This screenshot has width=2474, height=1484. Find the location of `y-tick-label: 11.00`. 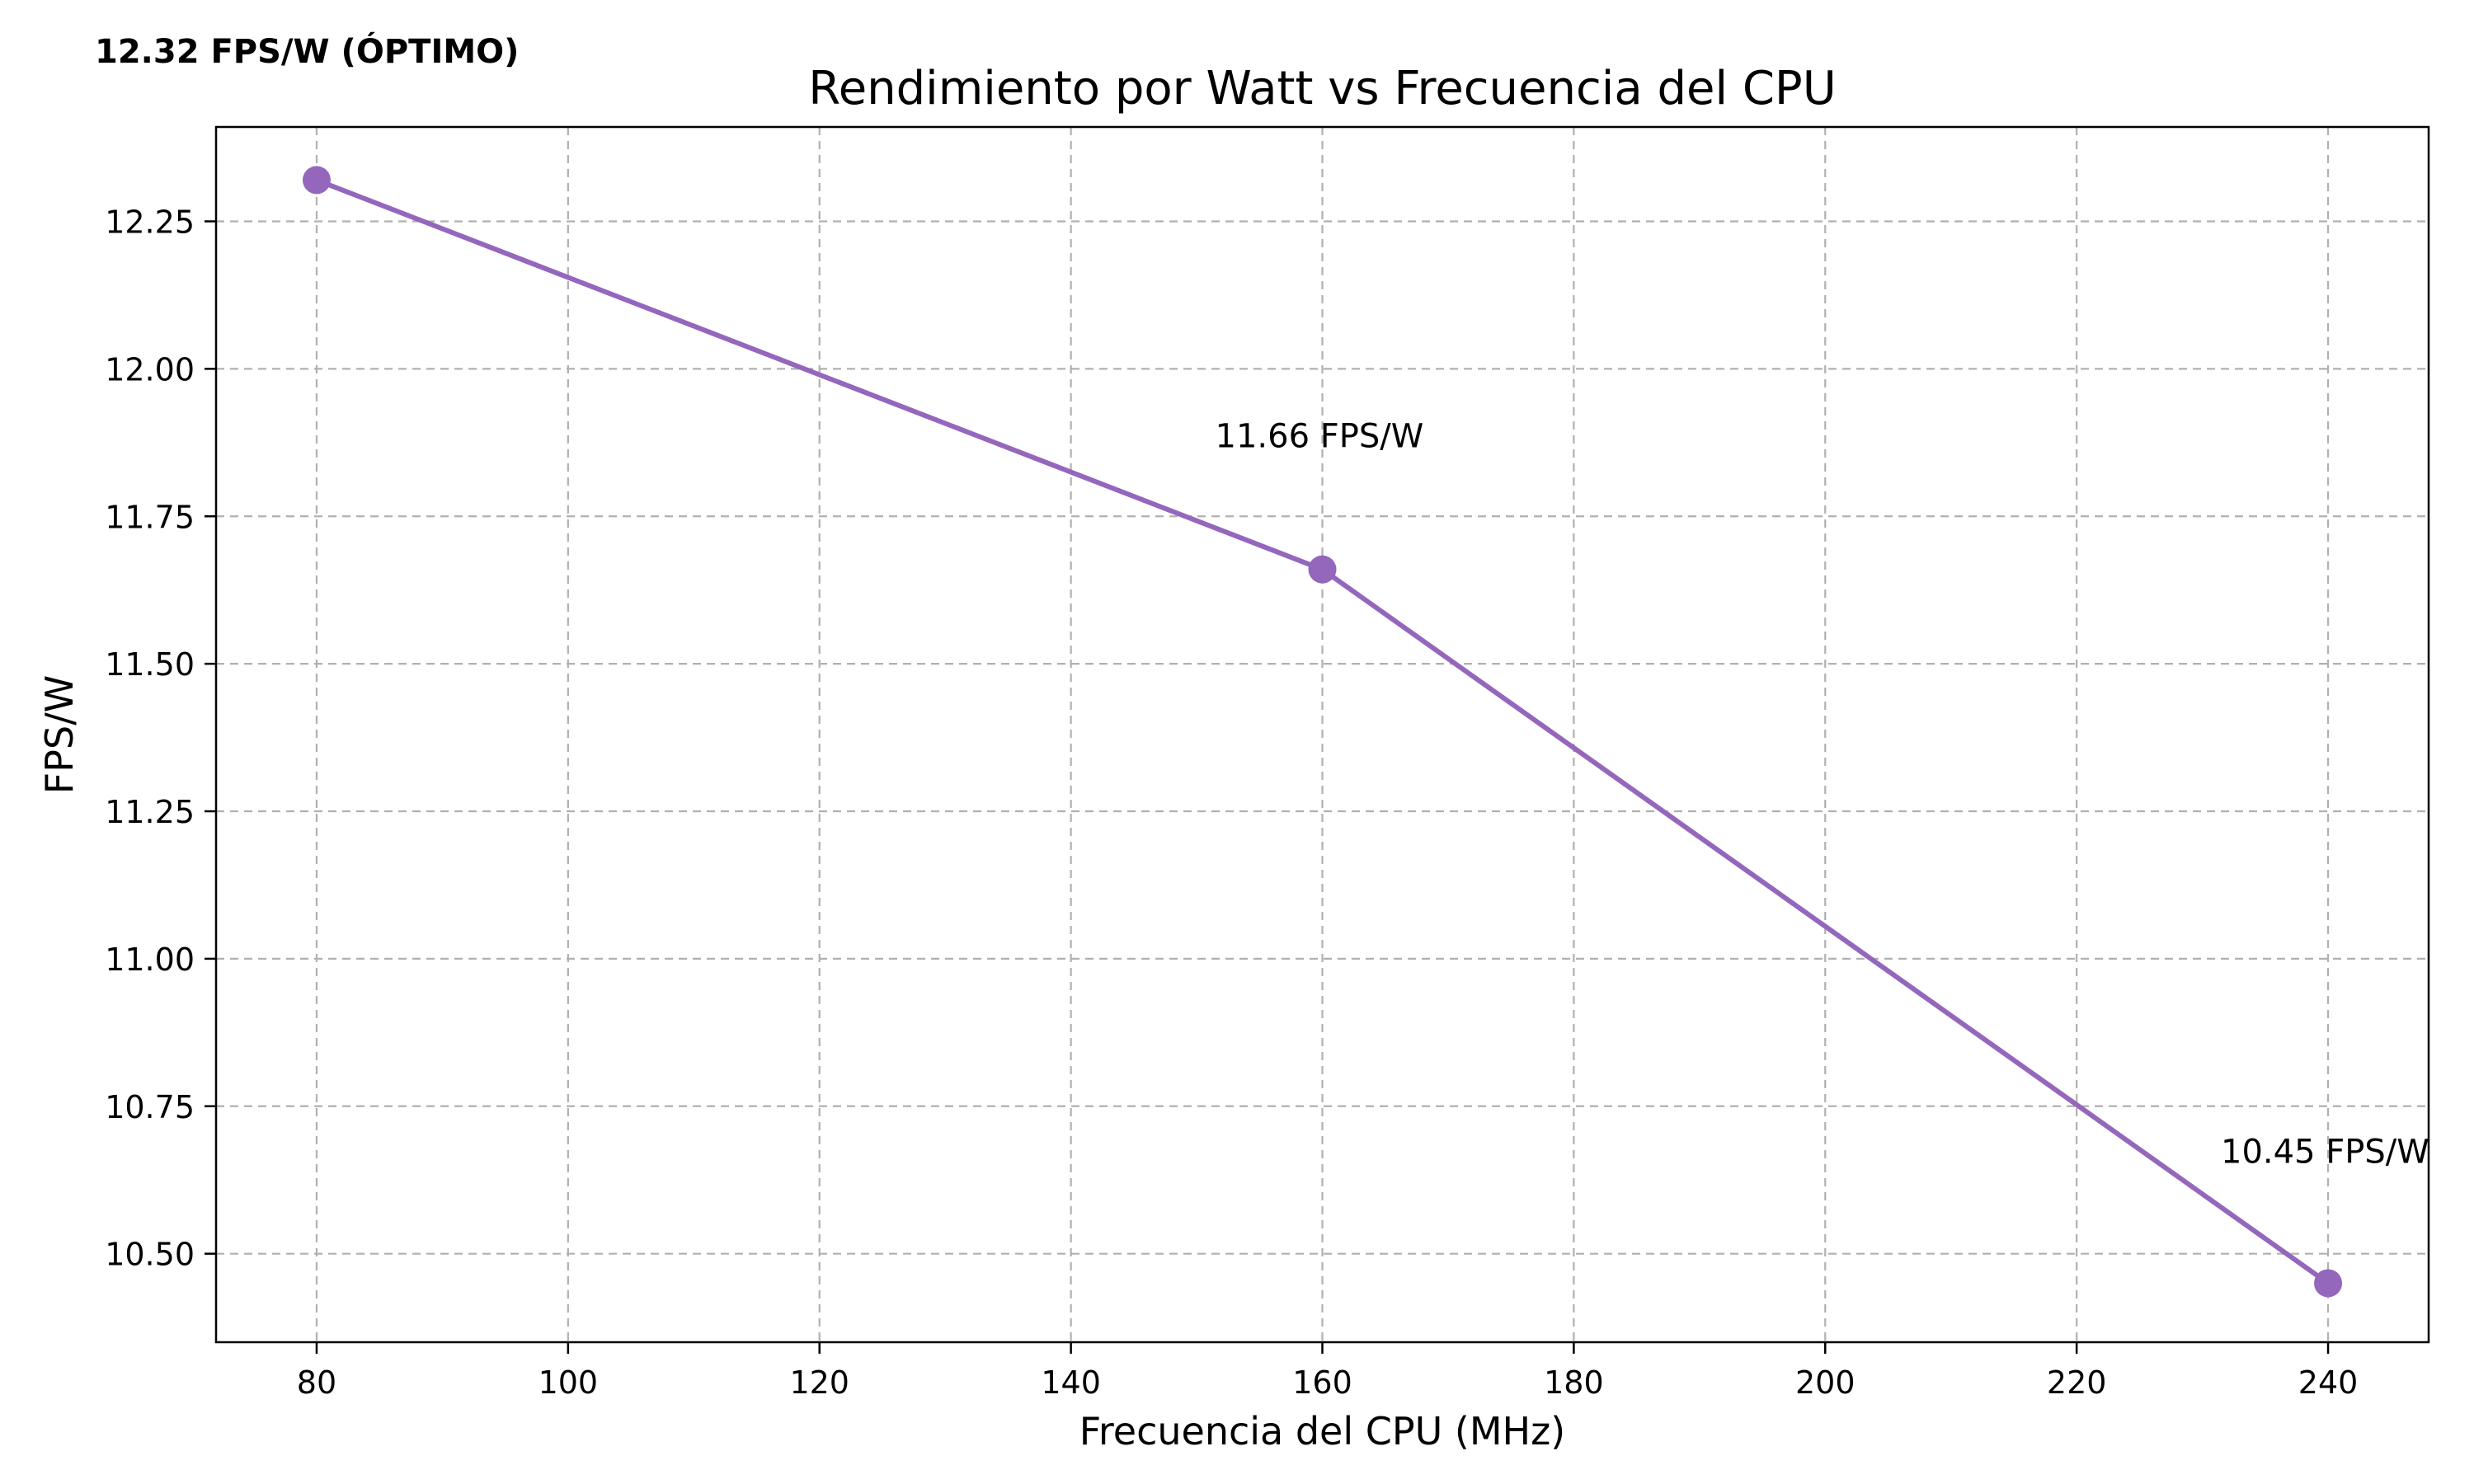

y-tick-label: 11.00 is located at coordinates (150, 960).